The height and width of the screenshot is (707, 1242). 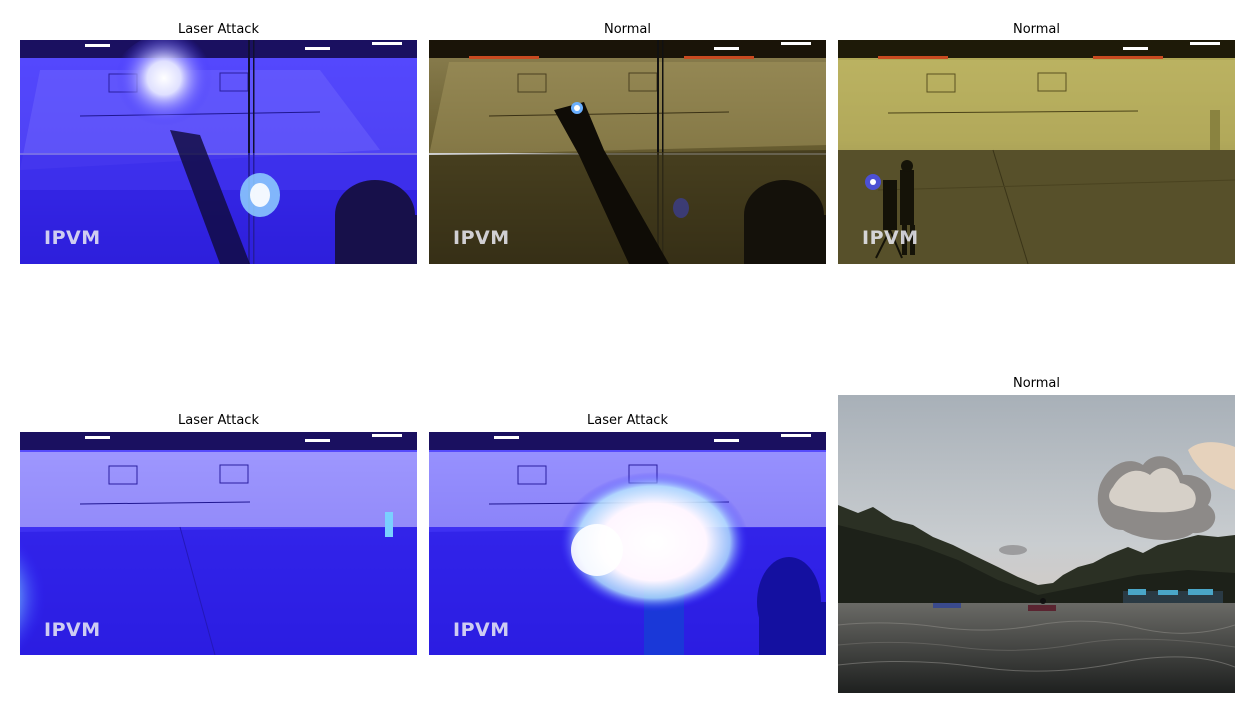 I want to click on lake-photo-image, so click(x=1036, y=544).